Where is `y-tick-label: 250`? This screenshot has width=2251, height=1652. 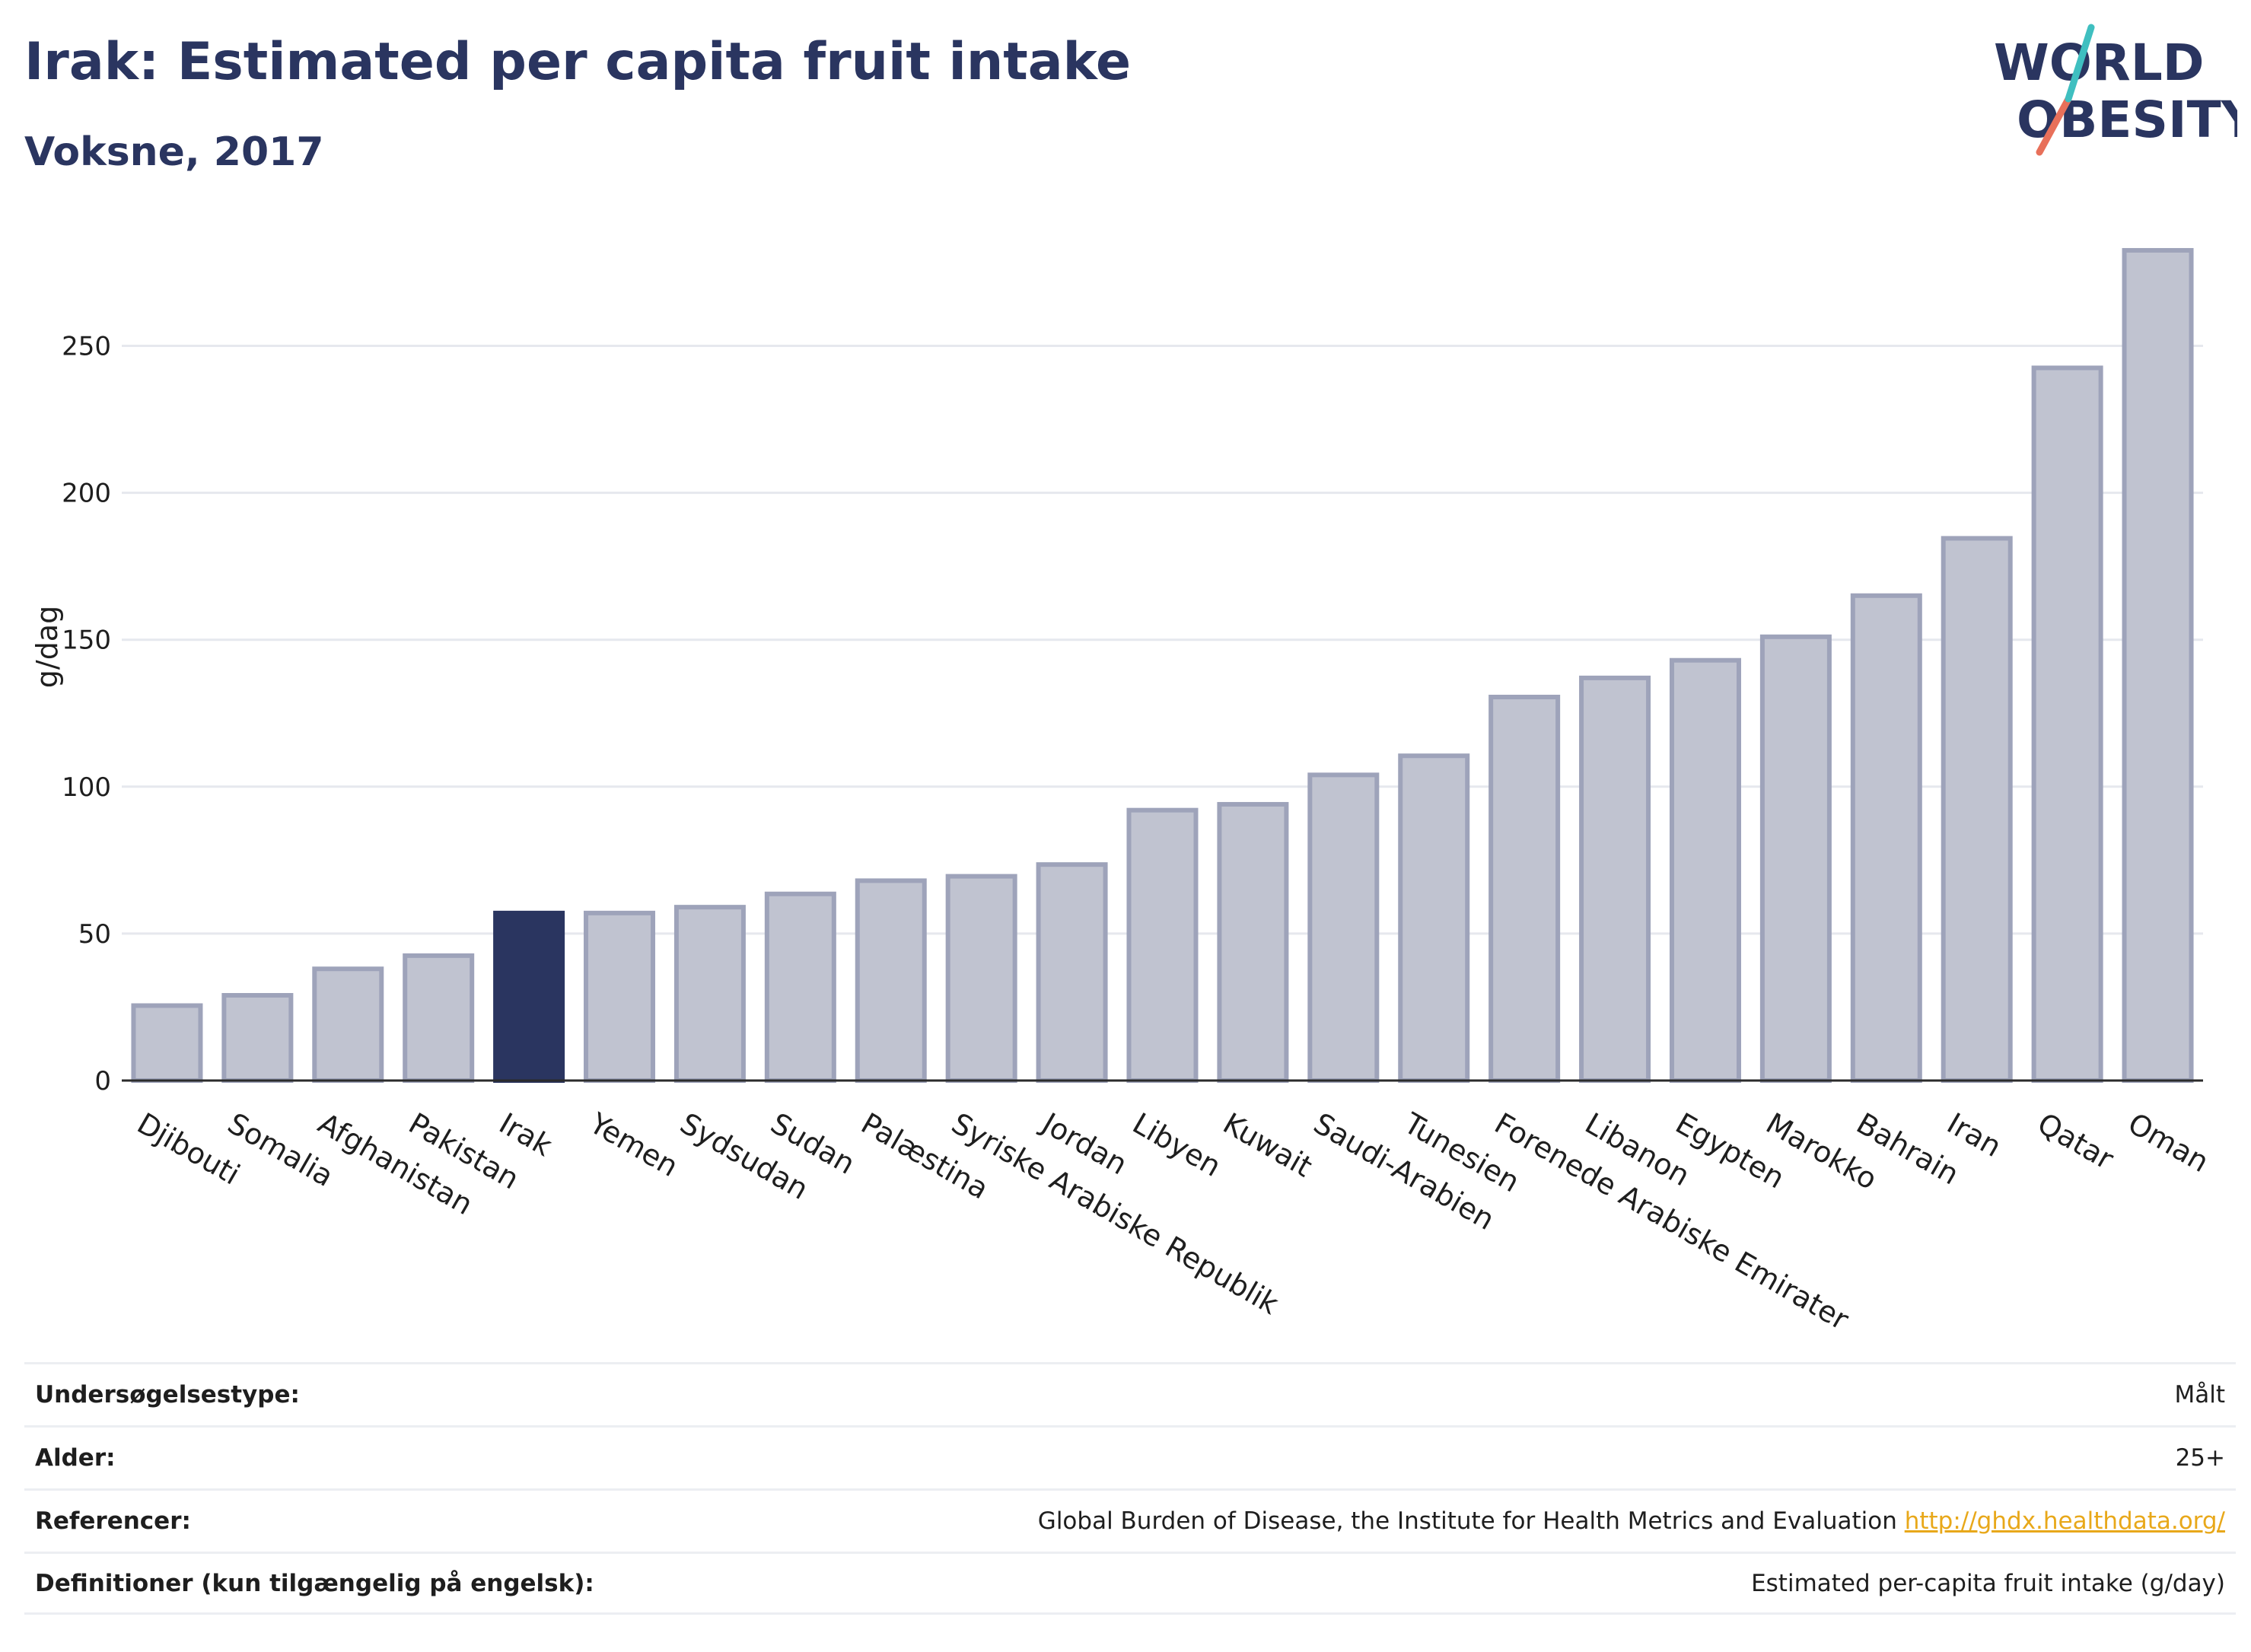
y-tick-label: 250 is located at coordinates (86, 346).